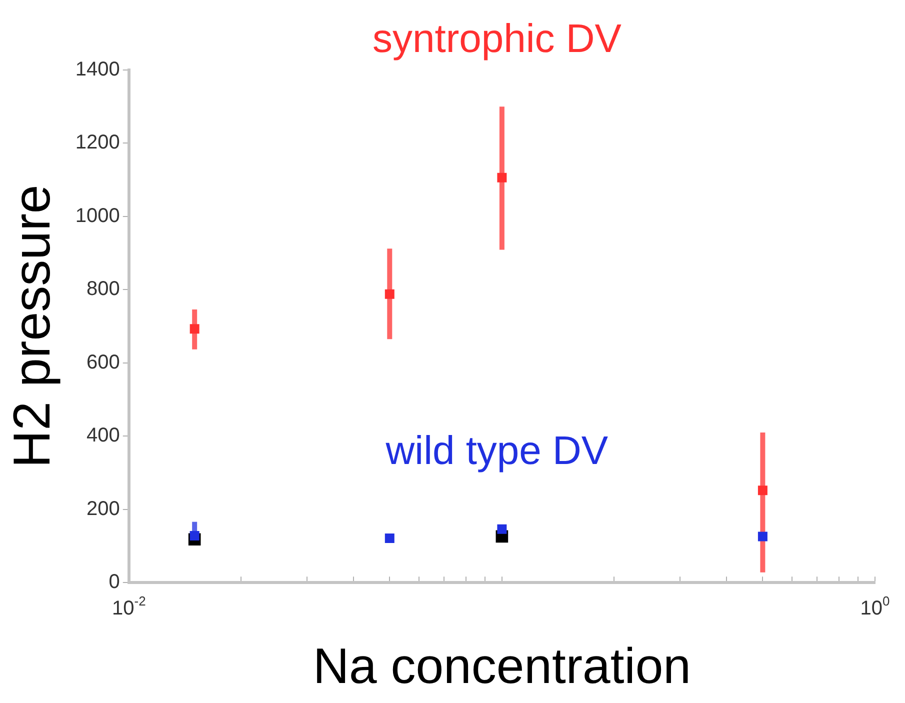  Describe the element at coordinates (103, 435) in the screenshot. I see `y-tick-label: 400` at that location.